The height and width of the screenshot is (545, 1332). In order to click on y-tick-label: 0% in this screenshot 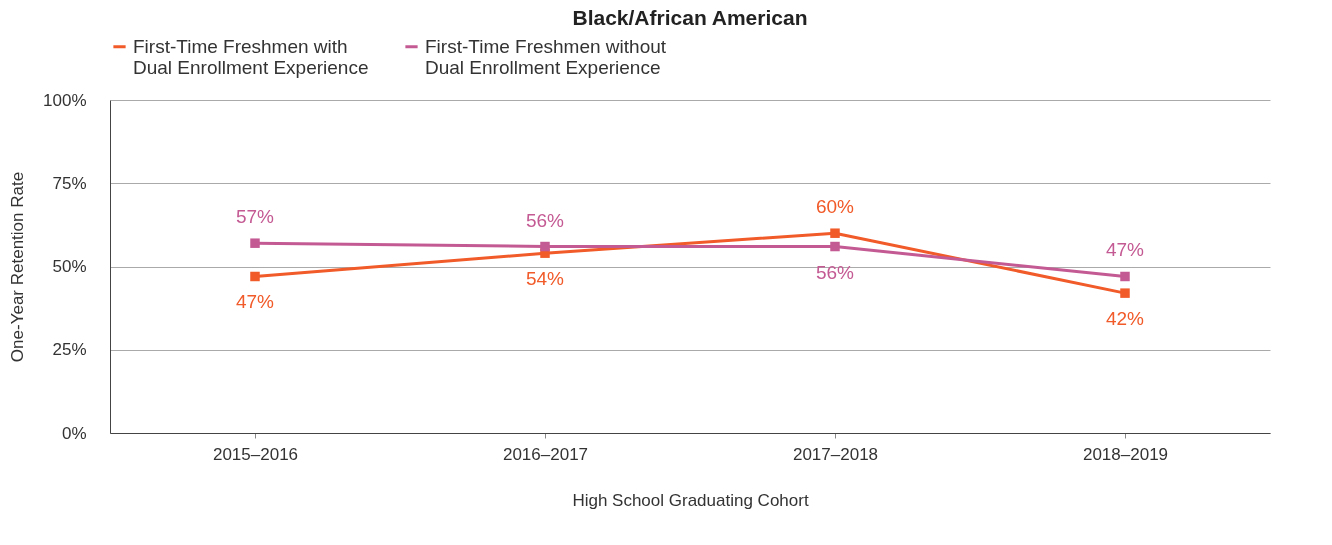, I will do `click(74, 433)`.